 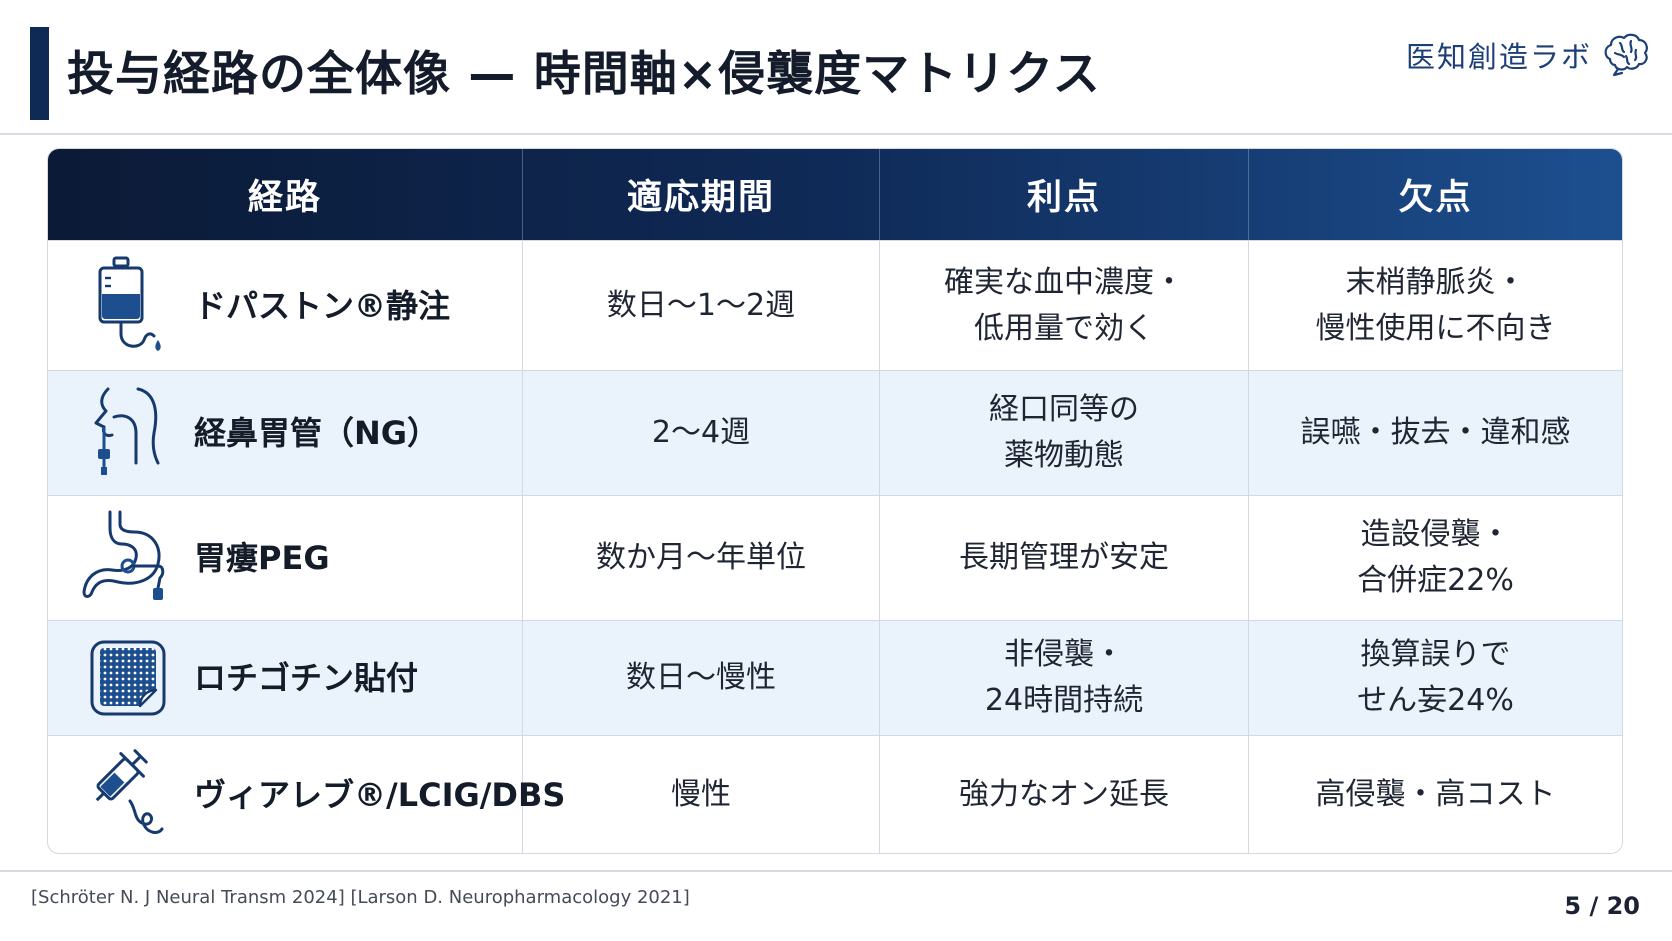 I want to click on table-header-row: 経路 適応期間 利点 欠点, so click(x=835, y=194).